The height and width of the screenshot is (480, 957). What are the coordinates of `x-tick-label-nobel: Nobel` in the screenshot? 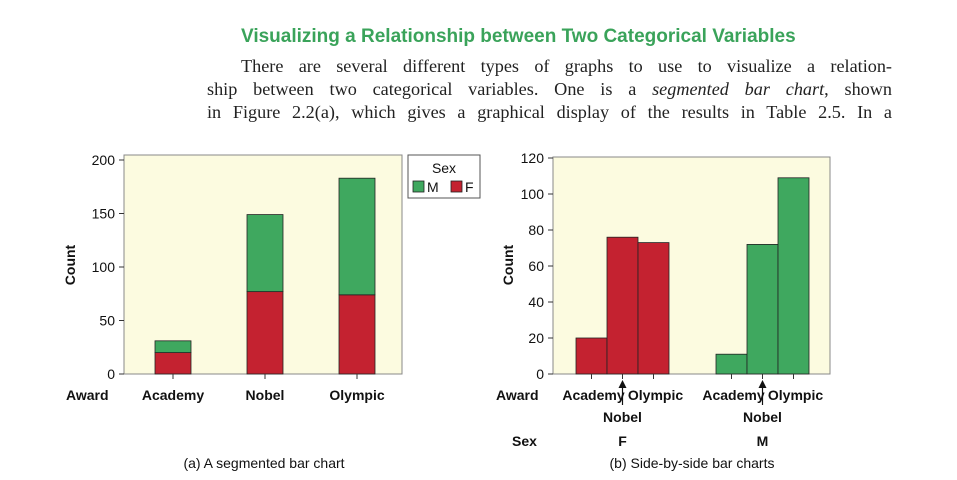 It's located at (265, 395).